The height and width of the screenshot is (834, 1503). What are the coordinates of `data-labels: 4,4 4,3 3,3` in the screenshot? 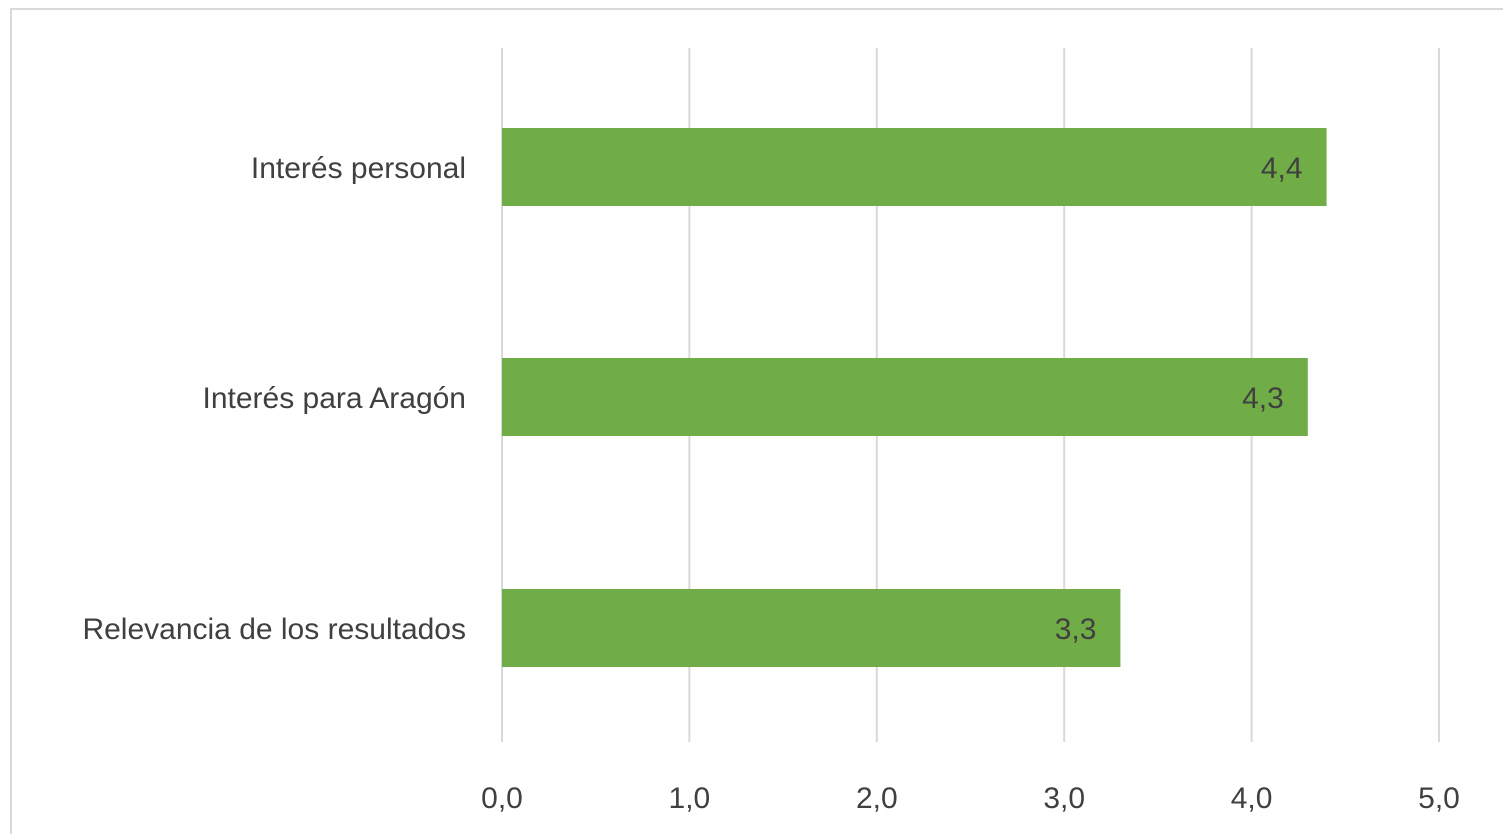 It's located at (1179, 399).